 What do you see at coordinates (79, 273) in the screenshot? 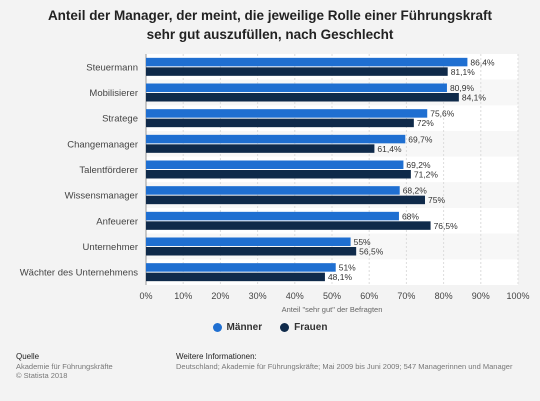
I see `category-label: Wächter des Unternehmens` at bounding box center [79, 273].